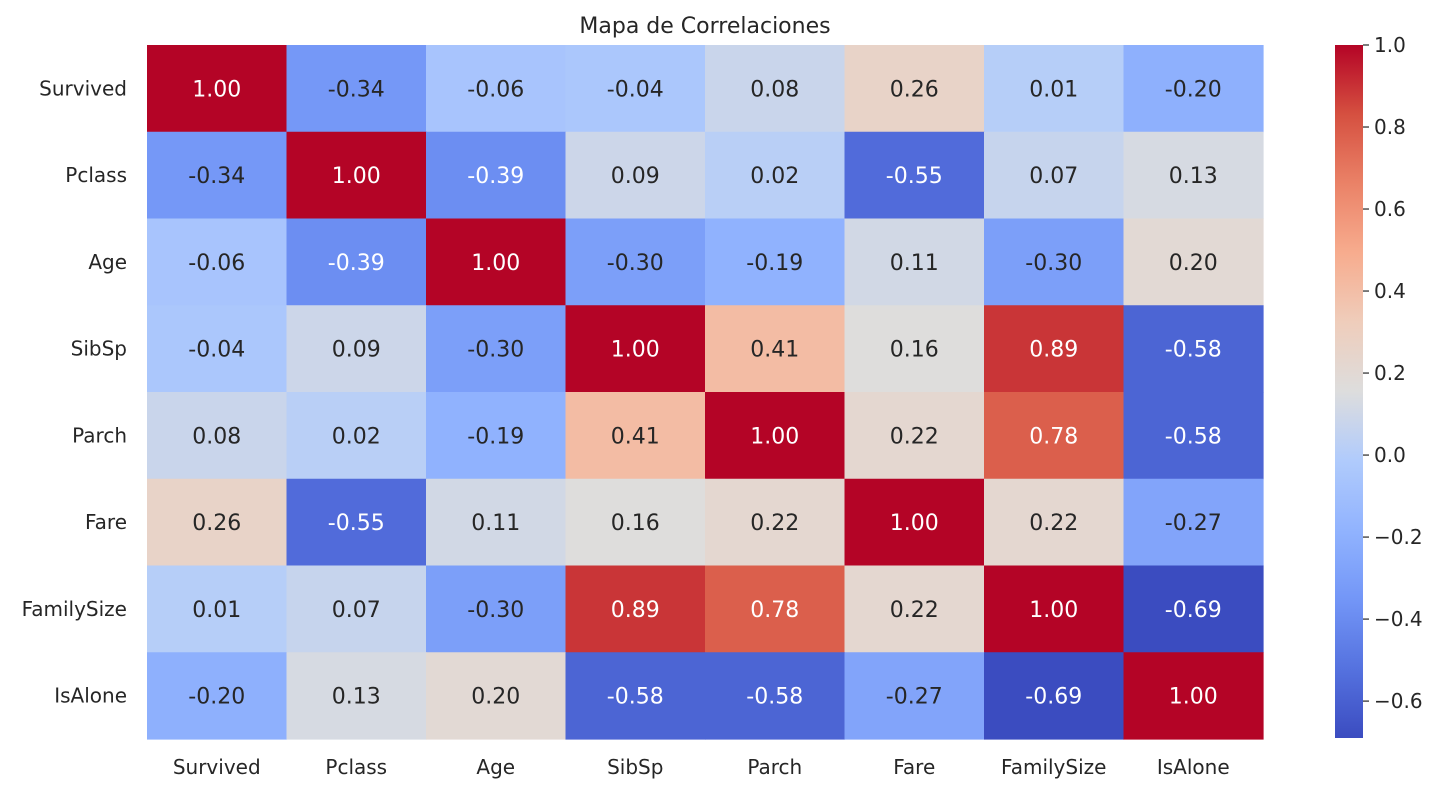 Image resolution: width=1447 pixels, height=793 pixels. I want to click on y-tick-label: Parch, so click(99, 435).